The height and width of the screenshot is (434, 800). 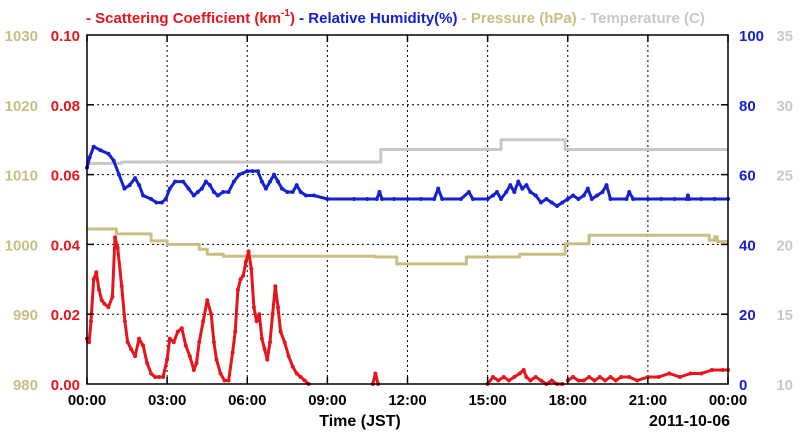 I want to click on legend-scattering-sup: -1, so click(x=285, y=13).